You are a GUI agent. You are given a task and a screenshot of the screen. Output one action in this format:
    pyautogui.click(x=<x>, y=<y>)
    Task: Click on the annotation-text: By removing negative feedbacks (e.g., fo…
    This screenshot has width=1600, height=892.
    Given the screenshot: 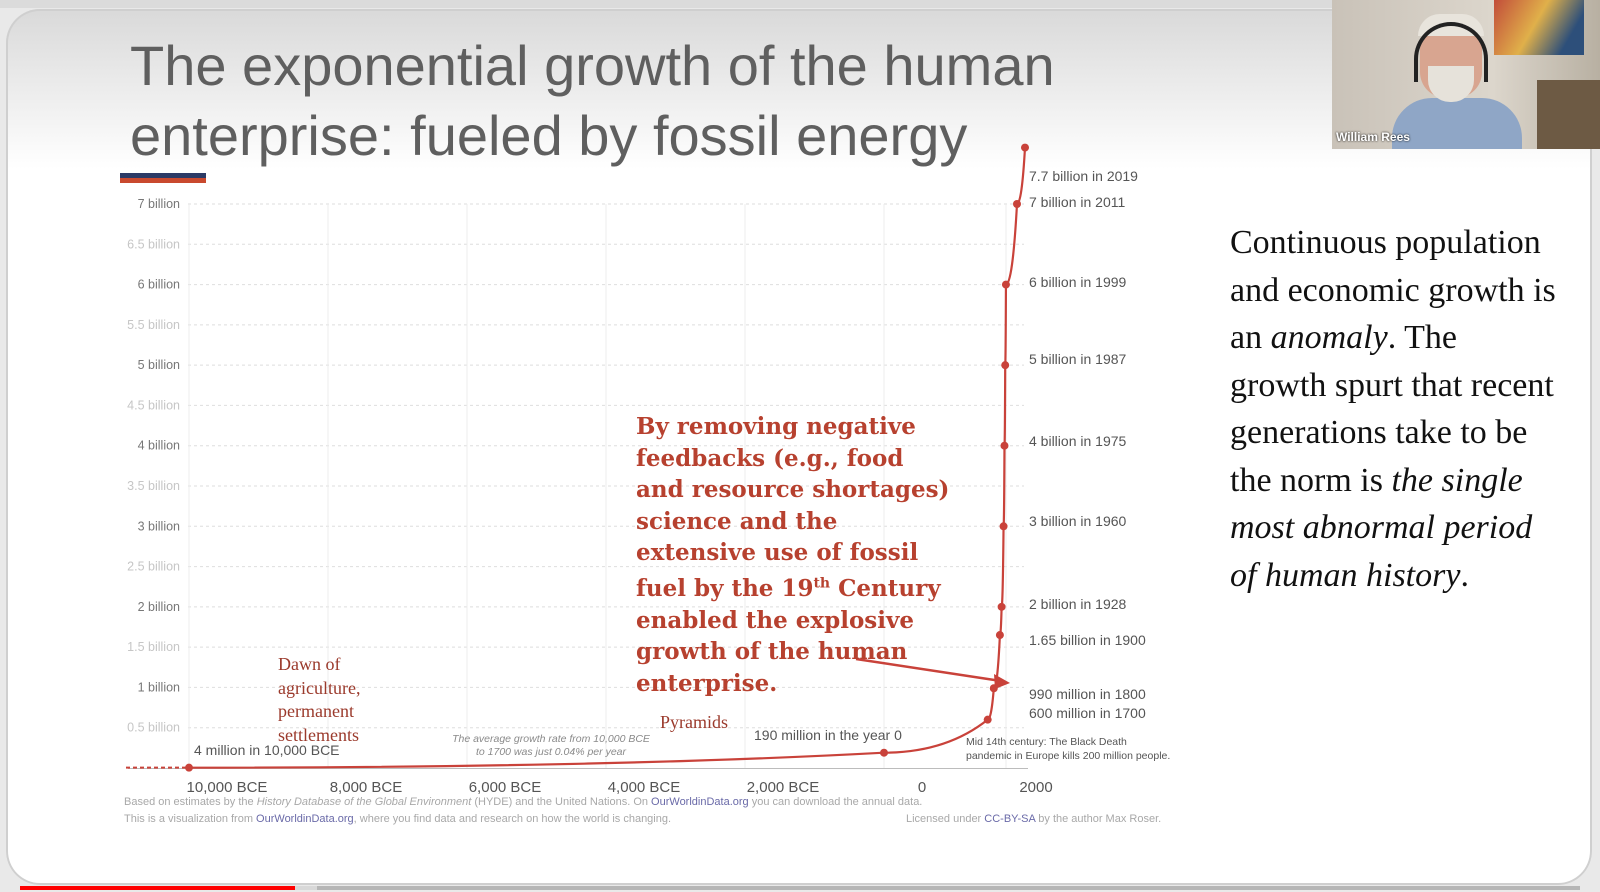 What is the action you would take?
    pyautogui.click(x=796, y=555)
    